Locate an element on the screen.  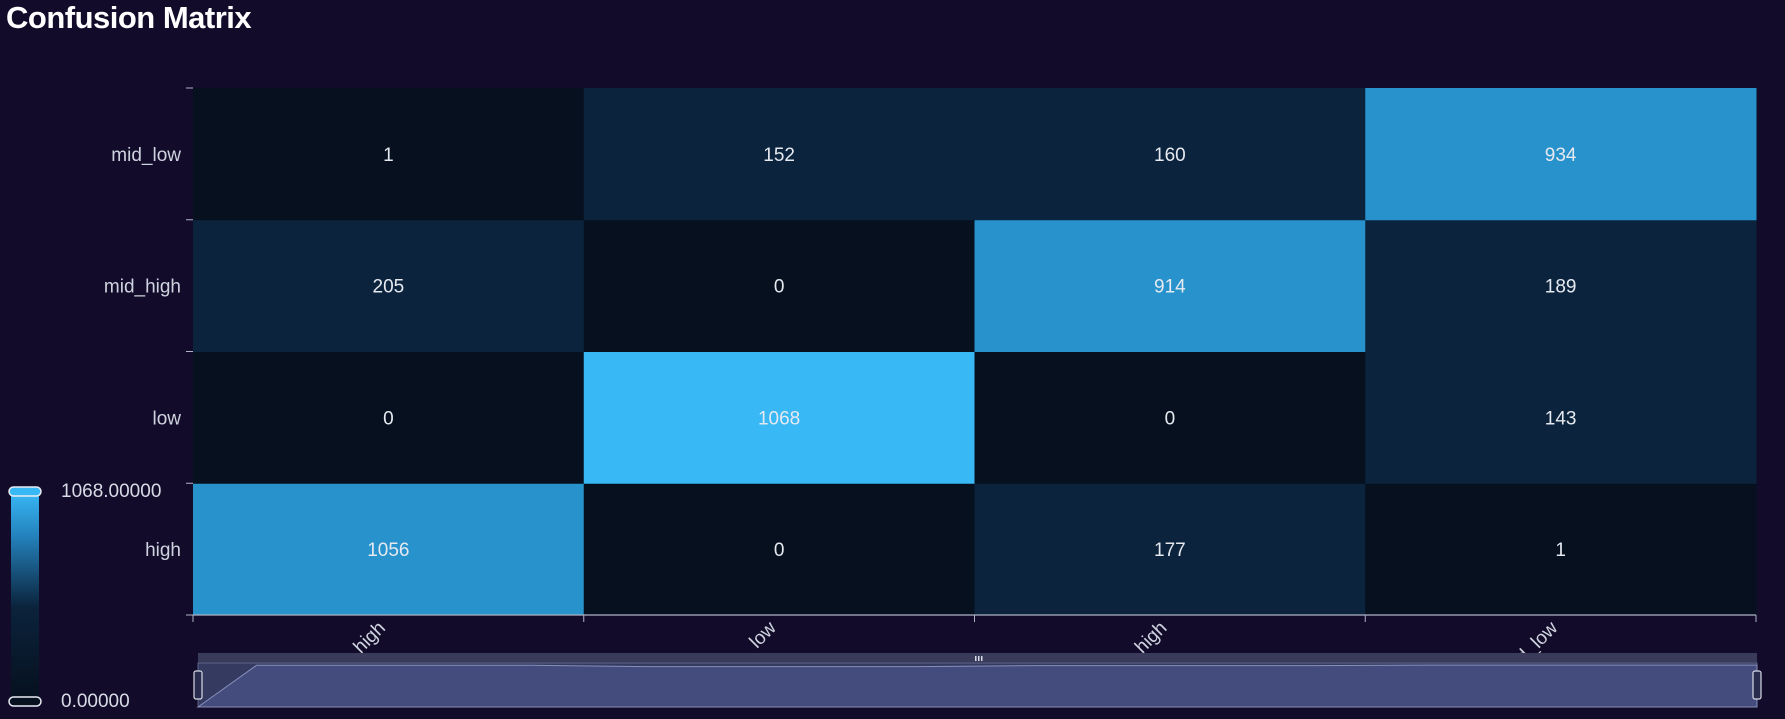
data-zoom-move-bar is located at coordinates (977, 658).